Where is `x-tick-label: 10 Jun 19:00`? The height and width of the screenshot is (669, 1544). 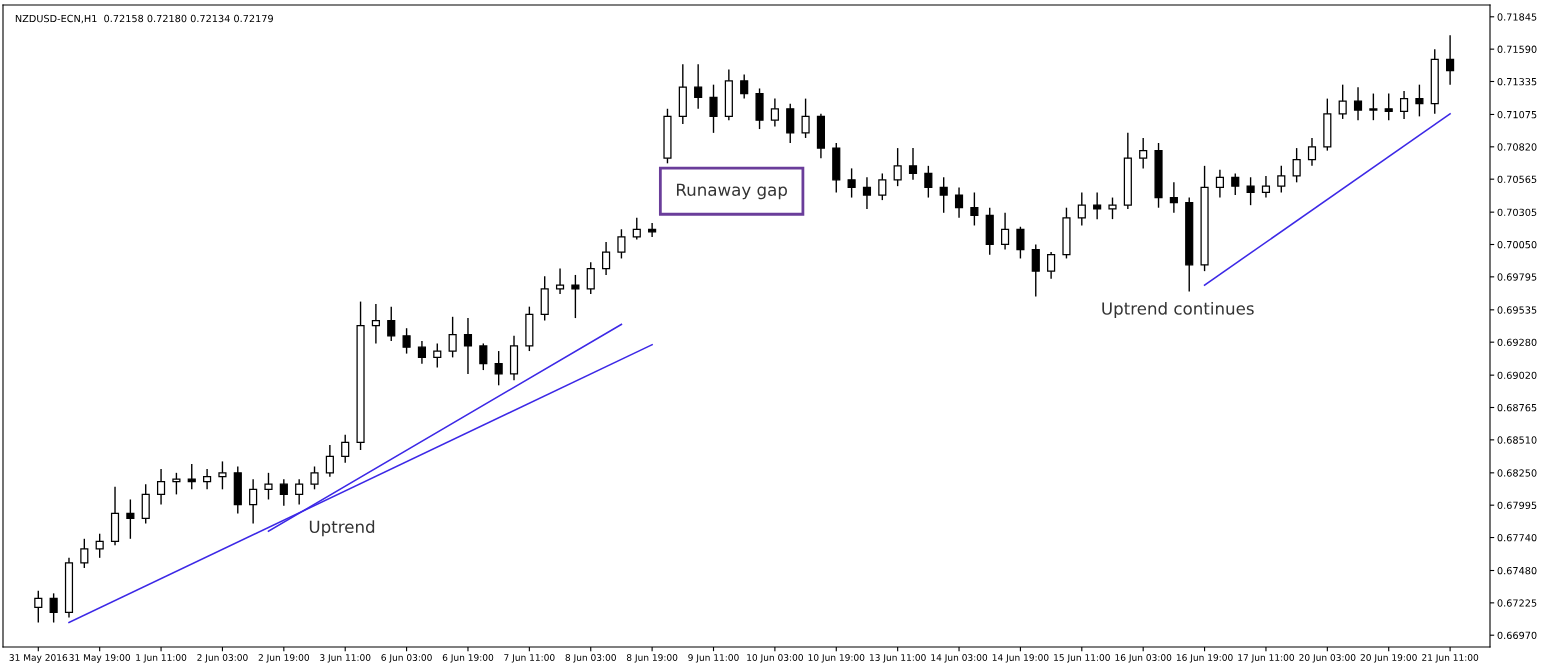 x-tick-label: 10 Jun 19:00 is located at coordinates (836, 658).